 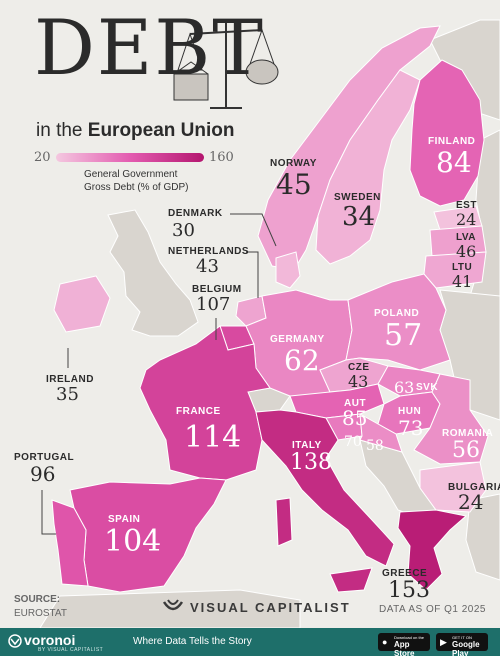 What do you see at coordinates (432, 609) in the screenshot?
I see `data-as-of: DATA AS OF Q1 2025` at bounding box center [432, 609].